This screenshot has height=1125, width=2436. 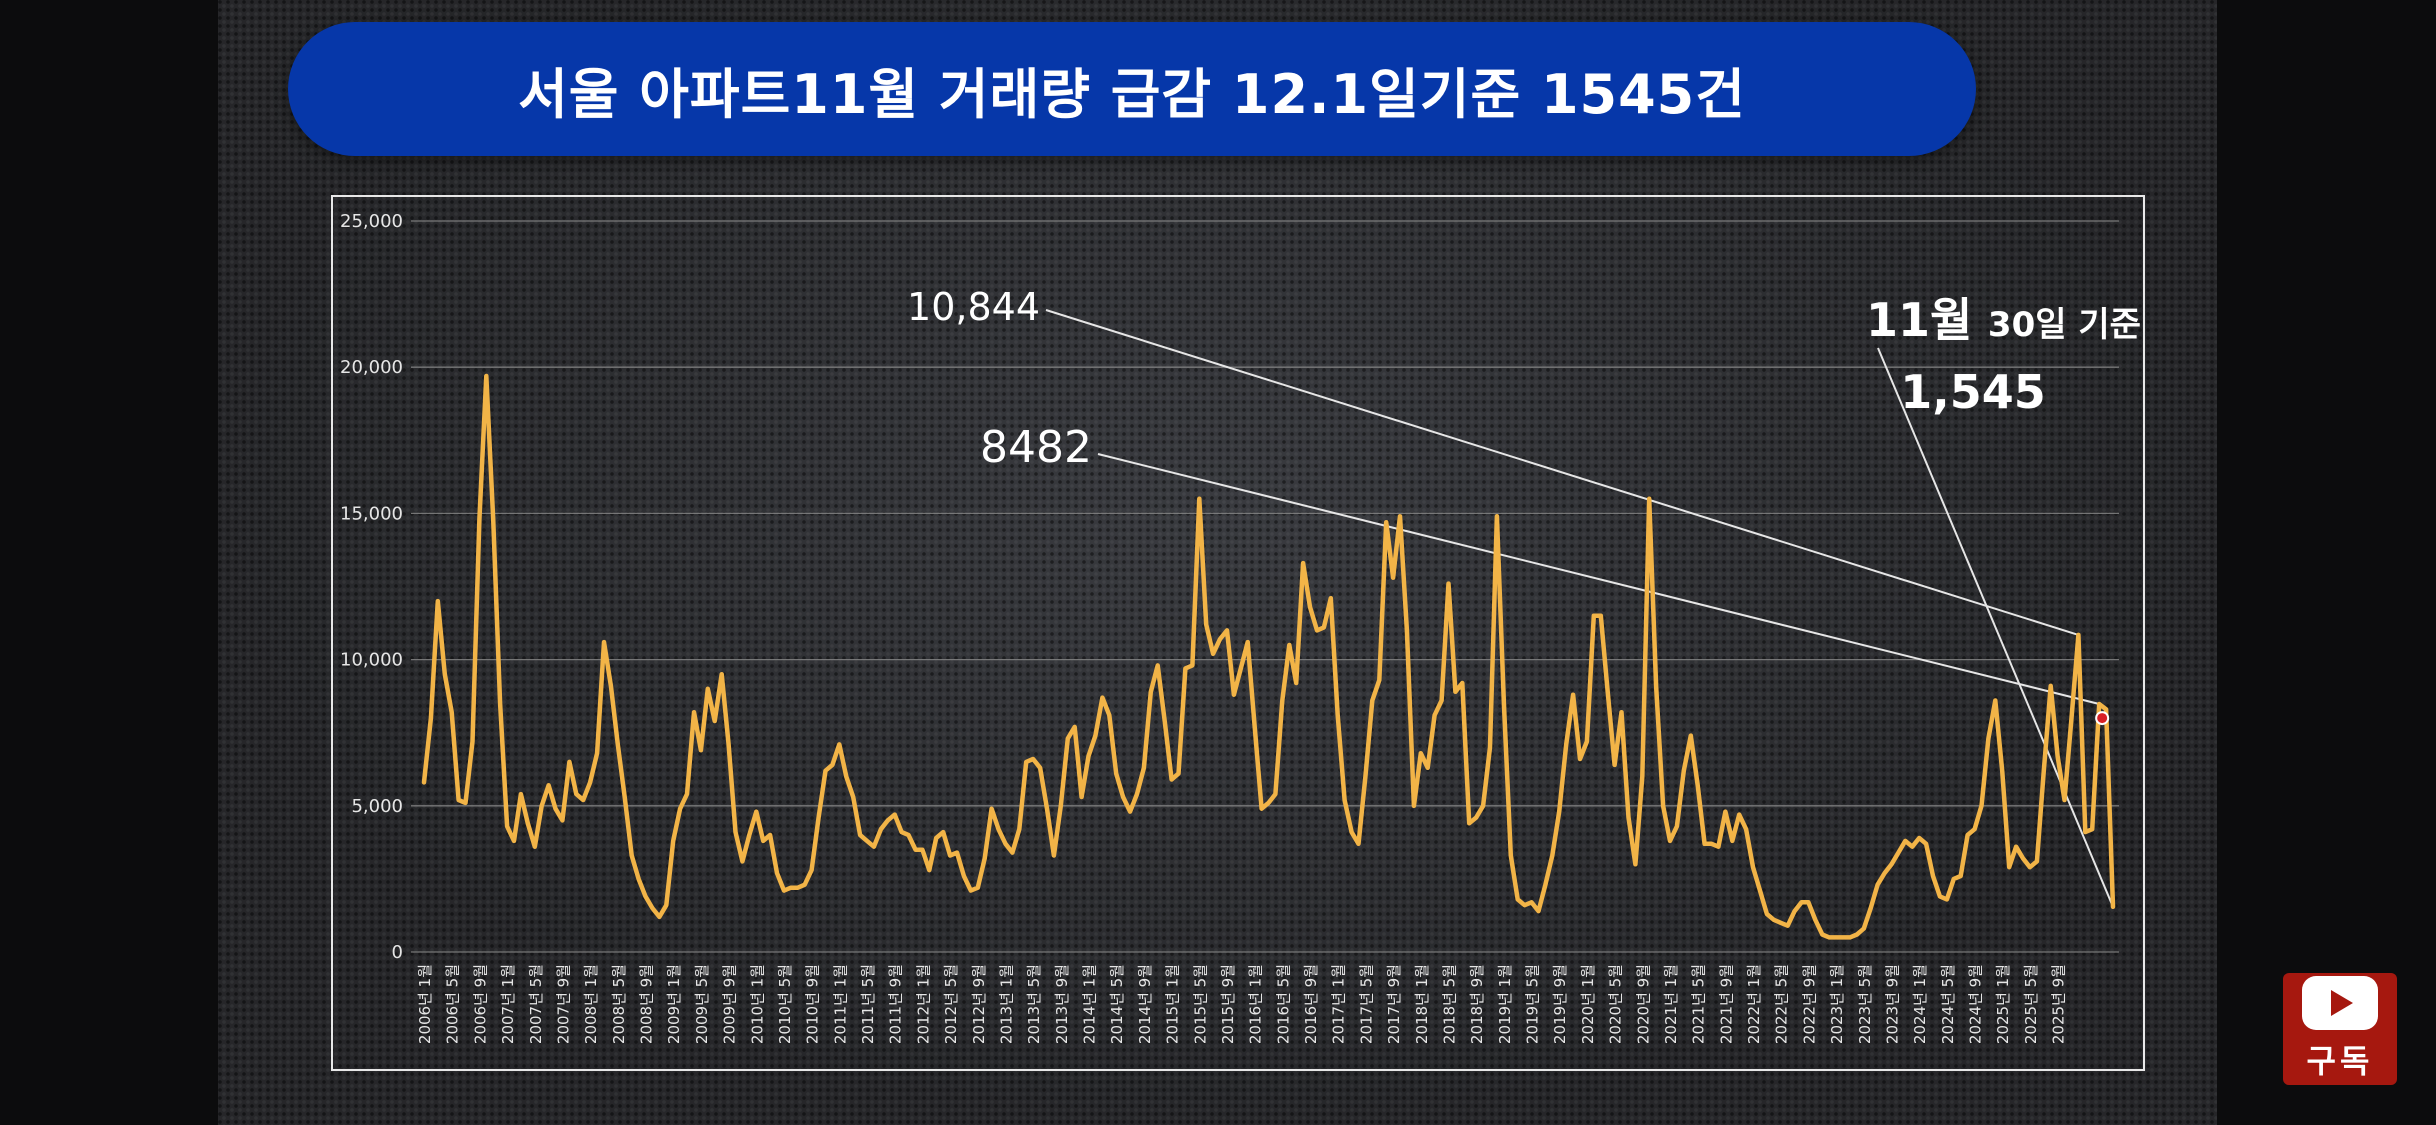 I want to click on x-tick-label: 2006년 1월, so click(x=425, y=1004).